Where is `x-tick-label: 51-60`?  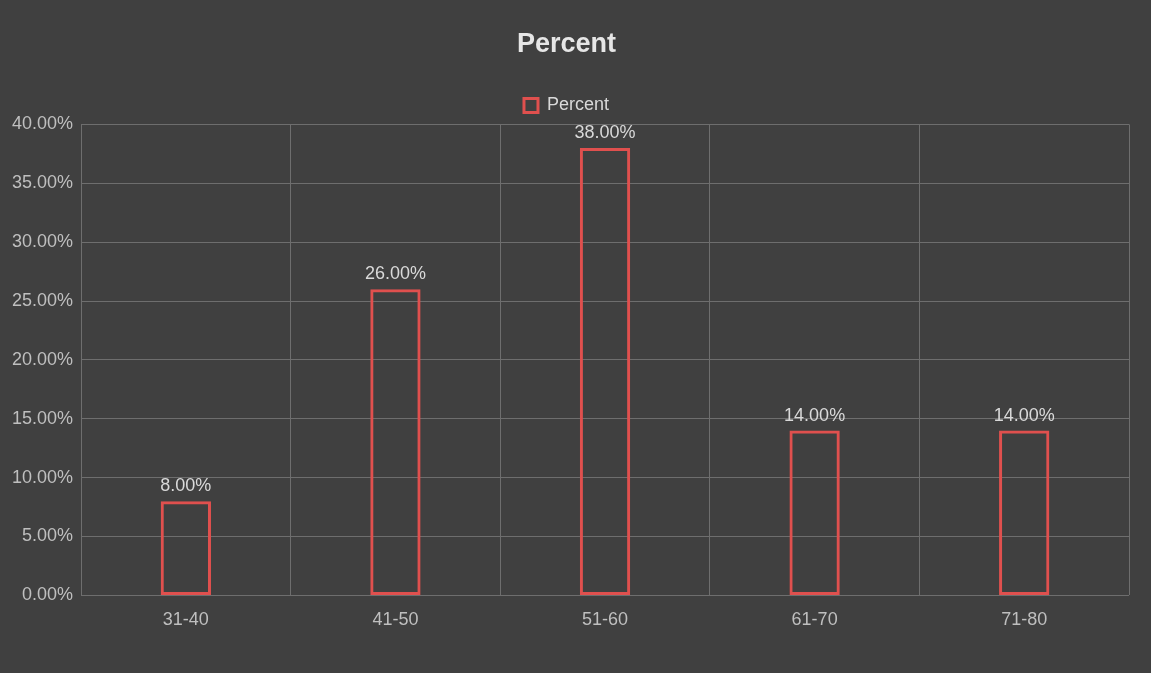 x-tick-label: 51-60 is located at coordinates (605, 619).